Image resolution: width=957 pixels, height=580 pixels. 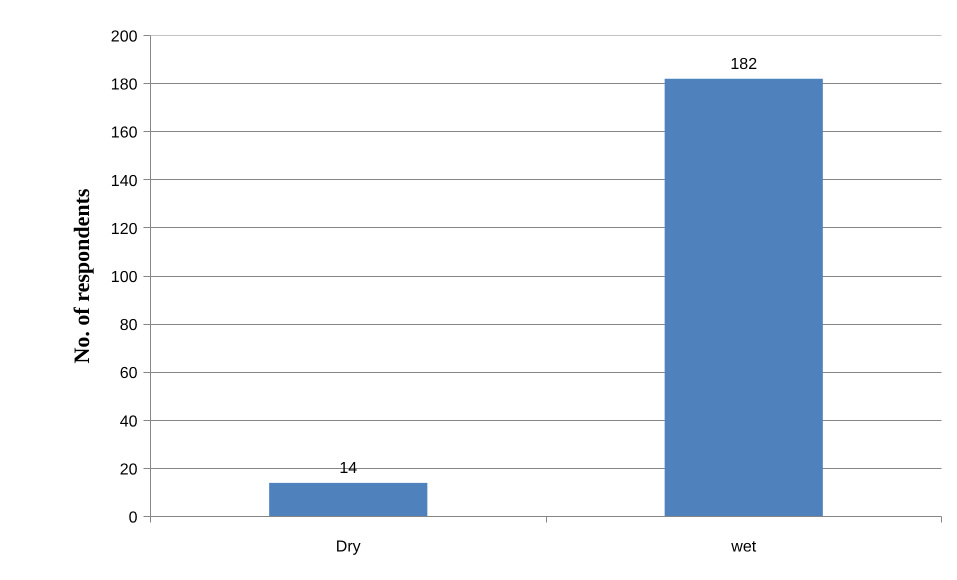 I want to click on data-label: 182, so click(x=744, y=64).